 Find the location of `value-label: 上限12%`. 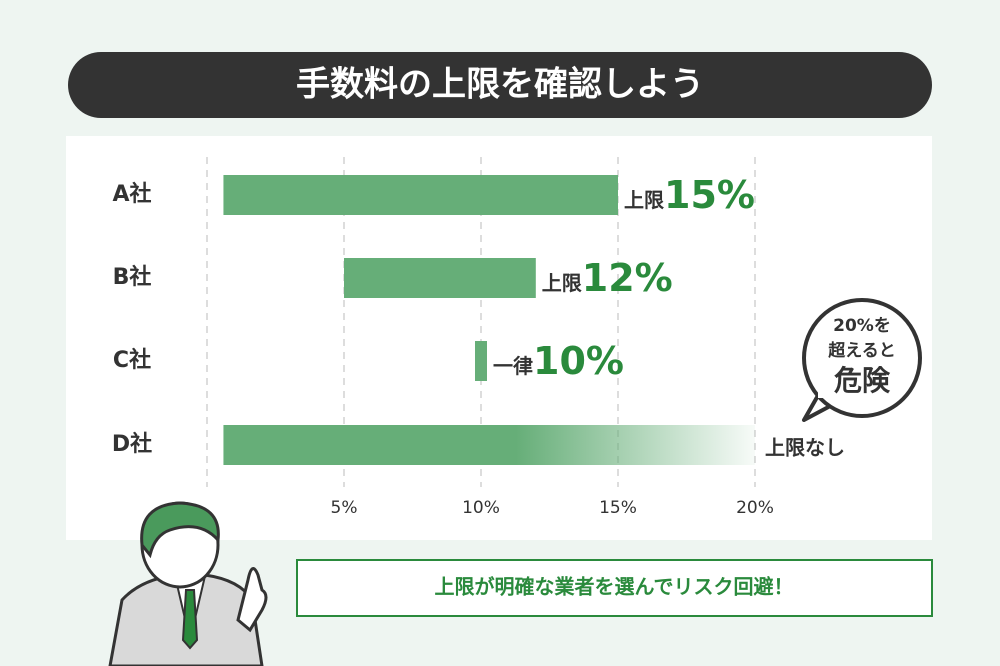

value-label: 上限12% is located at coordinates (607, 278).